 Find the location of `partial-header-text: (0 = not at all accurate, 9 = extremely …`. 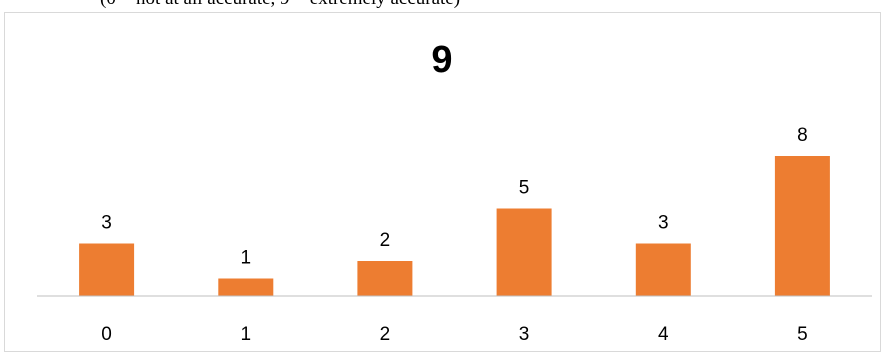

partial-header-text: (0 = not at all accurate, 9 = extremely … is located at coordinates (280, 5).